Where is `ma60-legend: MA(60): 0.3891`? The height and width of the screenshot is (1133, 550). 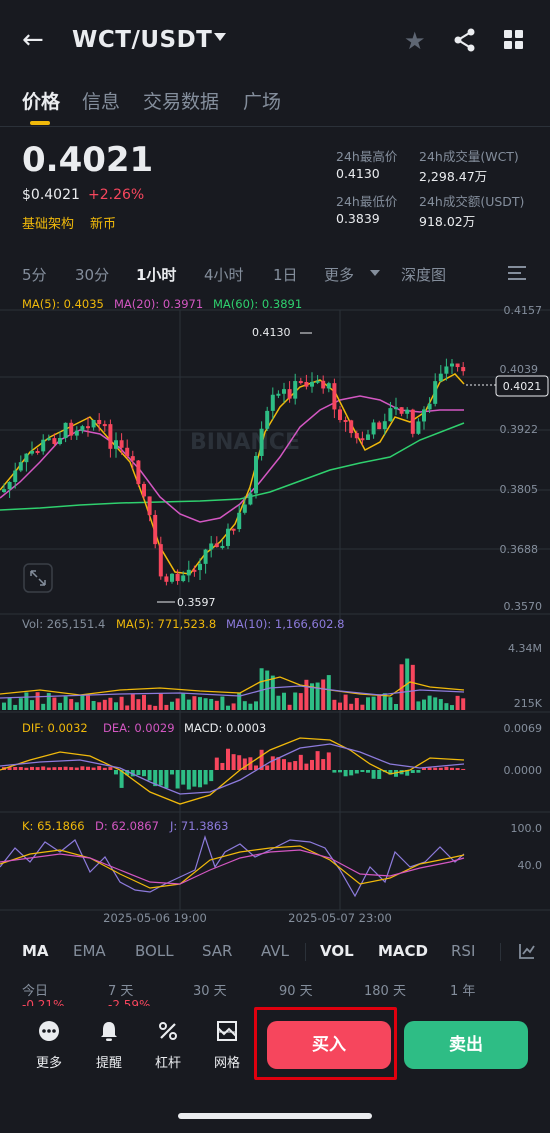 ma60-legend: MA(60): 0.3891 is located at coordinates (257, 304).